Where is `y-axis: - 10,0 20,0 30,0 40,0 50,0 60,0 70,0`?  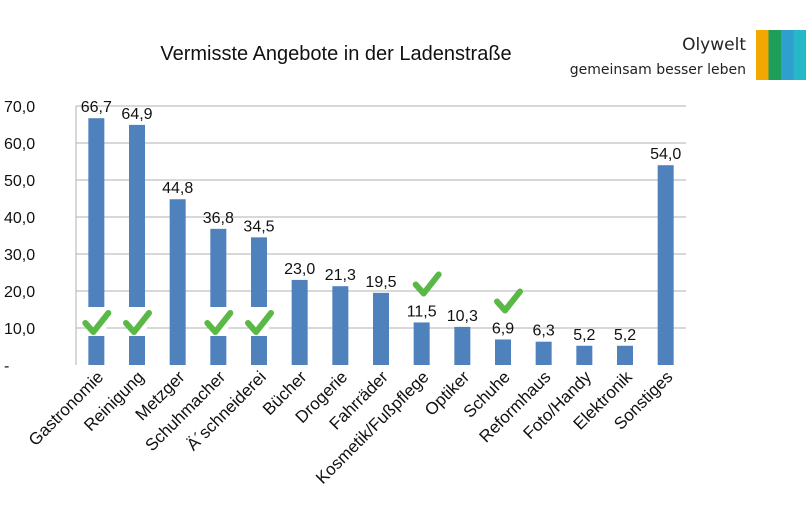
y-axis: - 10,0 20,0 30,0 40,0 50,0 60,0 70,0 is located at coordinates (40, 237).